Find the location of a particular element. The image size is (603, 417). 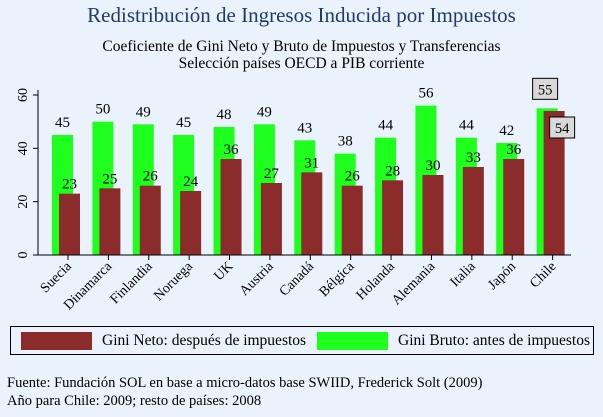

y-tick-label-2: 40 is located at coordinates (23, 148).